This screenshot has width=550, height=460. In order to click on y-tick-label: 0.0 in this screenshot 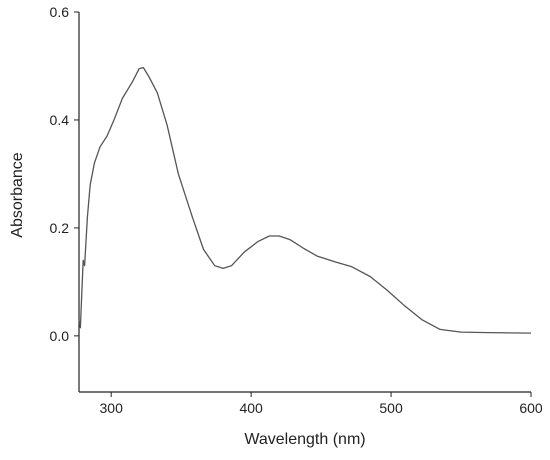, I will do `click(60, 336)`.